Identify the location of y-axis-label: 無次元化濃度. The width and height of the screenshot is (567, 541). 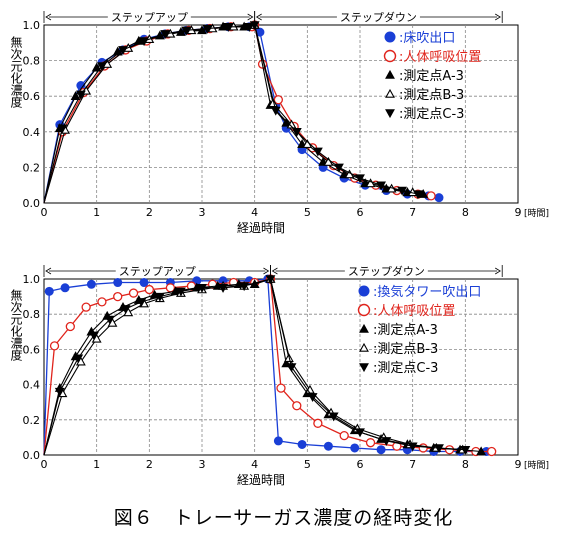
(16, 71).